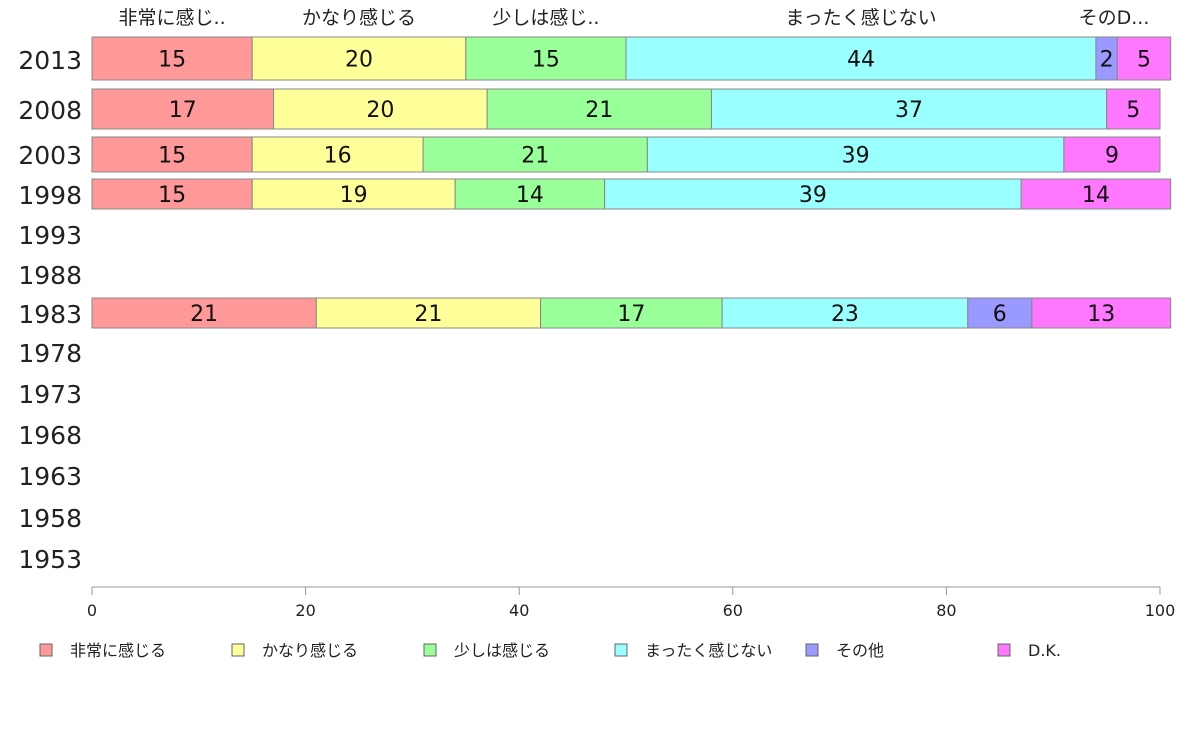 The image size is (1188, 736). I want to click on value-label-2003-series-2: 21, so click(535, 156).